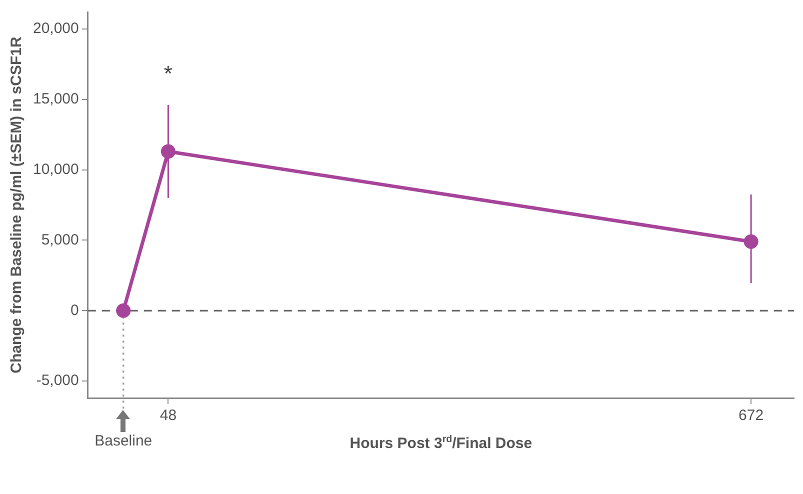 Image resolution: width=803 pixels, height=494 pixels. Describe the element at coordinates (751, 415) in the screenshot. I see `x-tick-label: 672` at that location.